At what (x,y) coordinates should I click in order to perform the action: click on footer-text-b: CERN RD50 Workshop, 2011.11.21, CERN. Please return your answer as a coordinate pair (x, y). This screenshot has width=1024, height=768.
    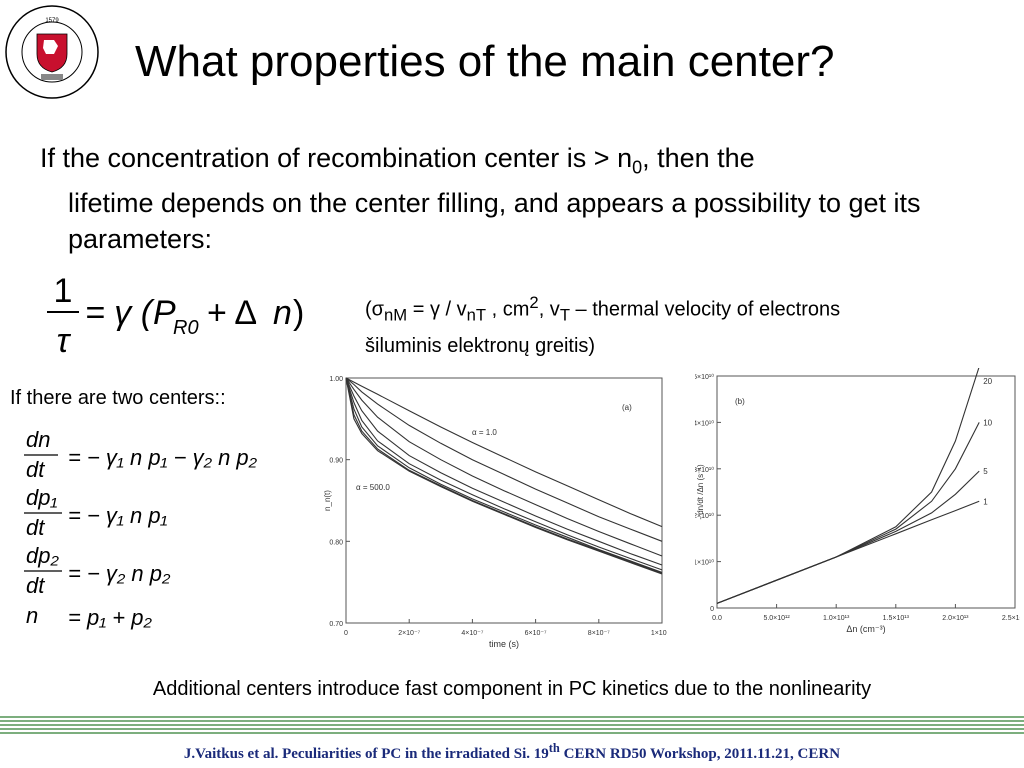
    Looking at the image, I should click on (700, 754).